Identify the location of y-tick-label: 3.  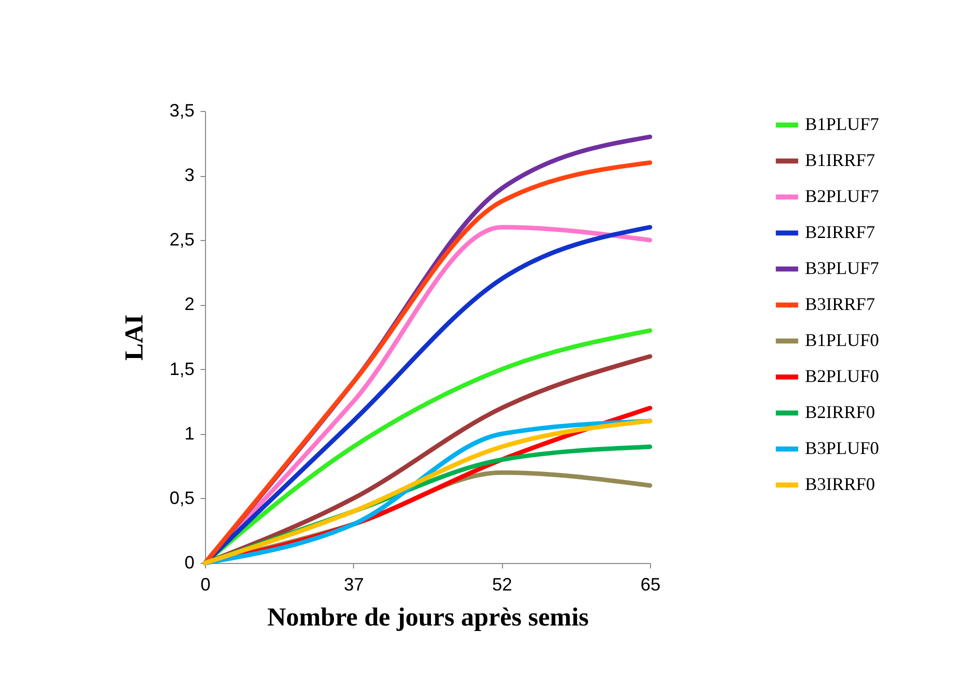
(189, 175).